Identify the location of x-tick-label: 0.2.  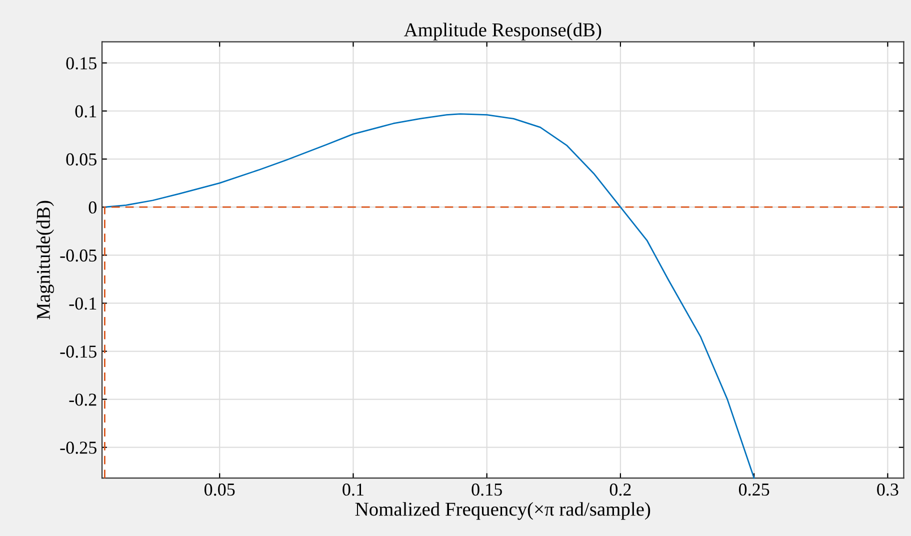
(620, 489).